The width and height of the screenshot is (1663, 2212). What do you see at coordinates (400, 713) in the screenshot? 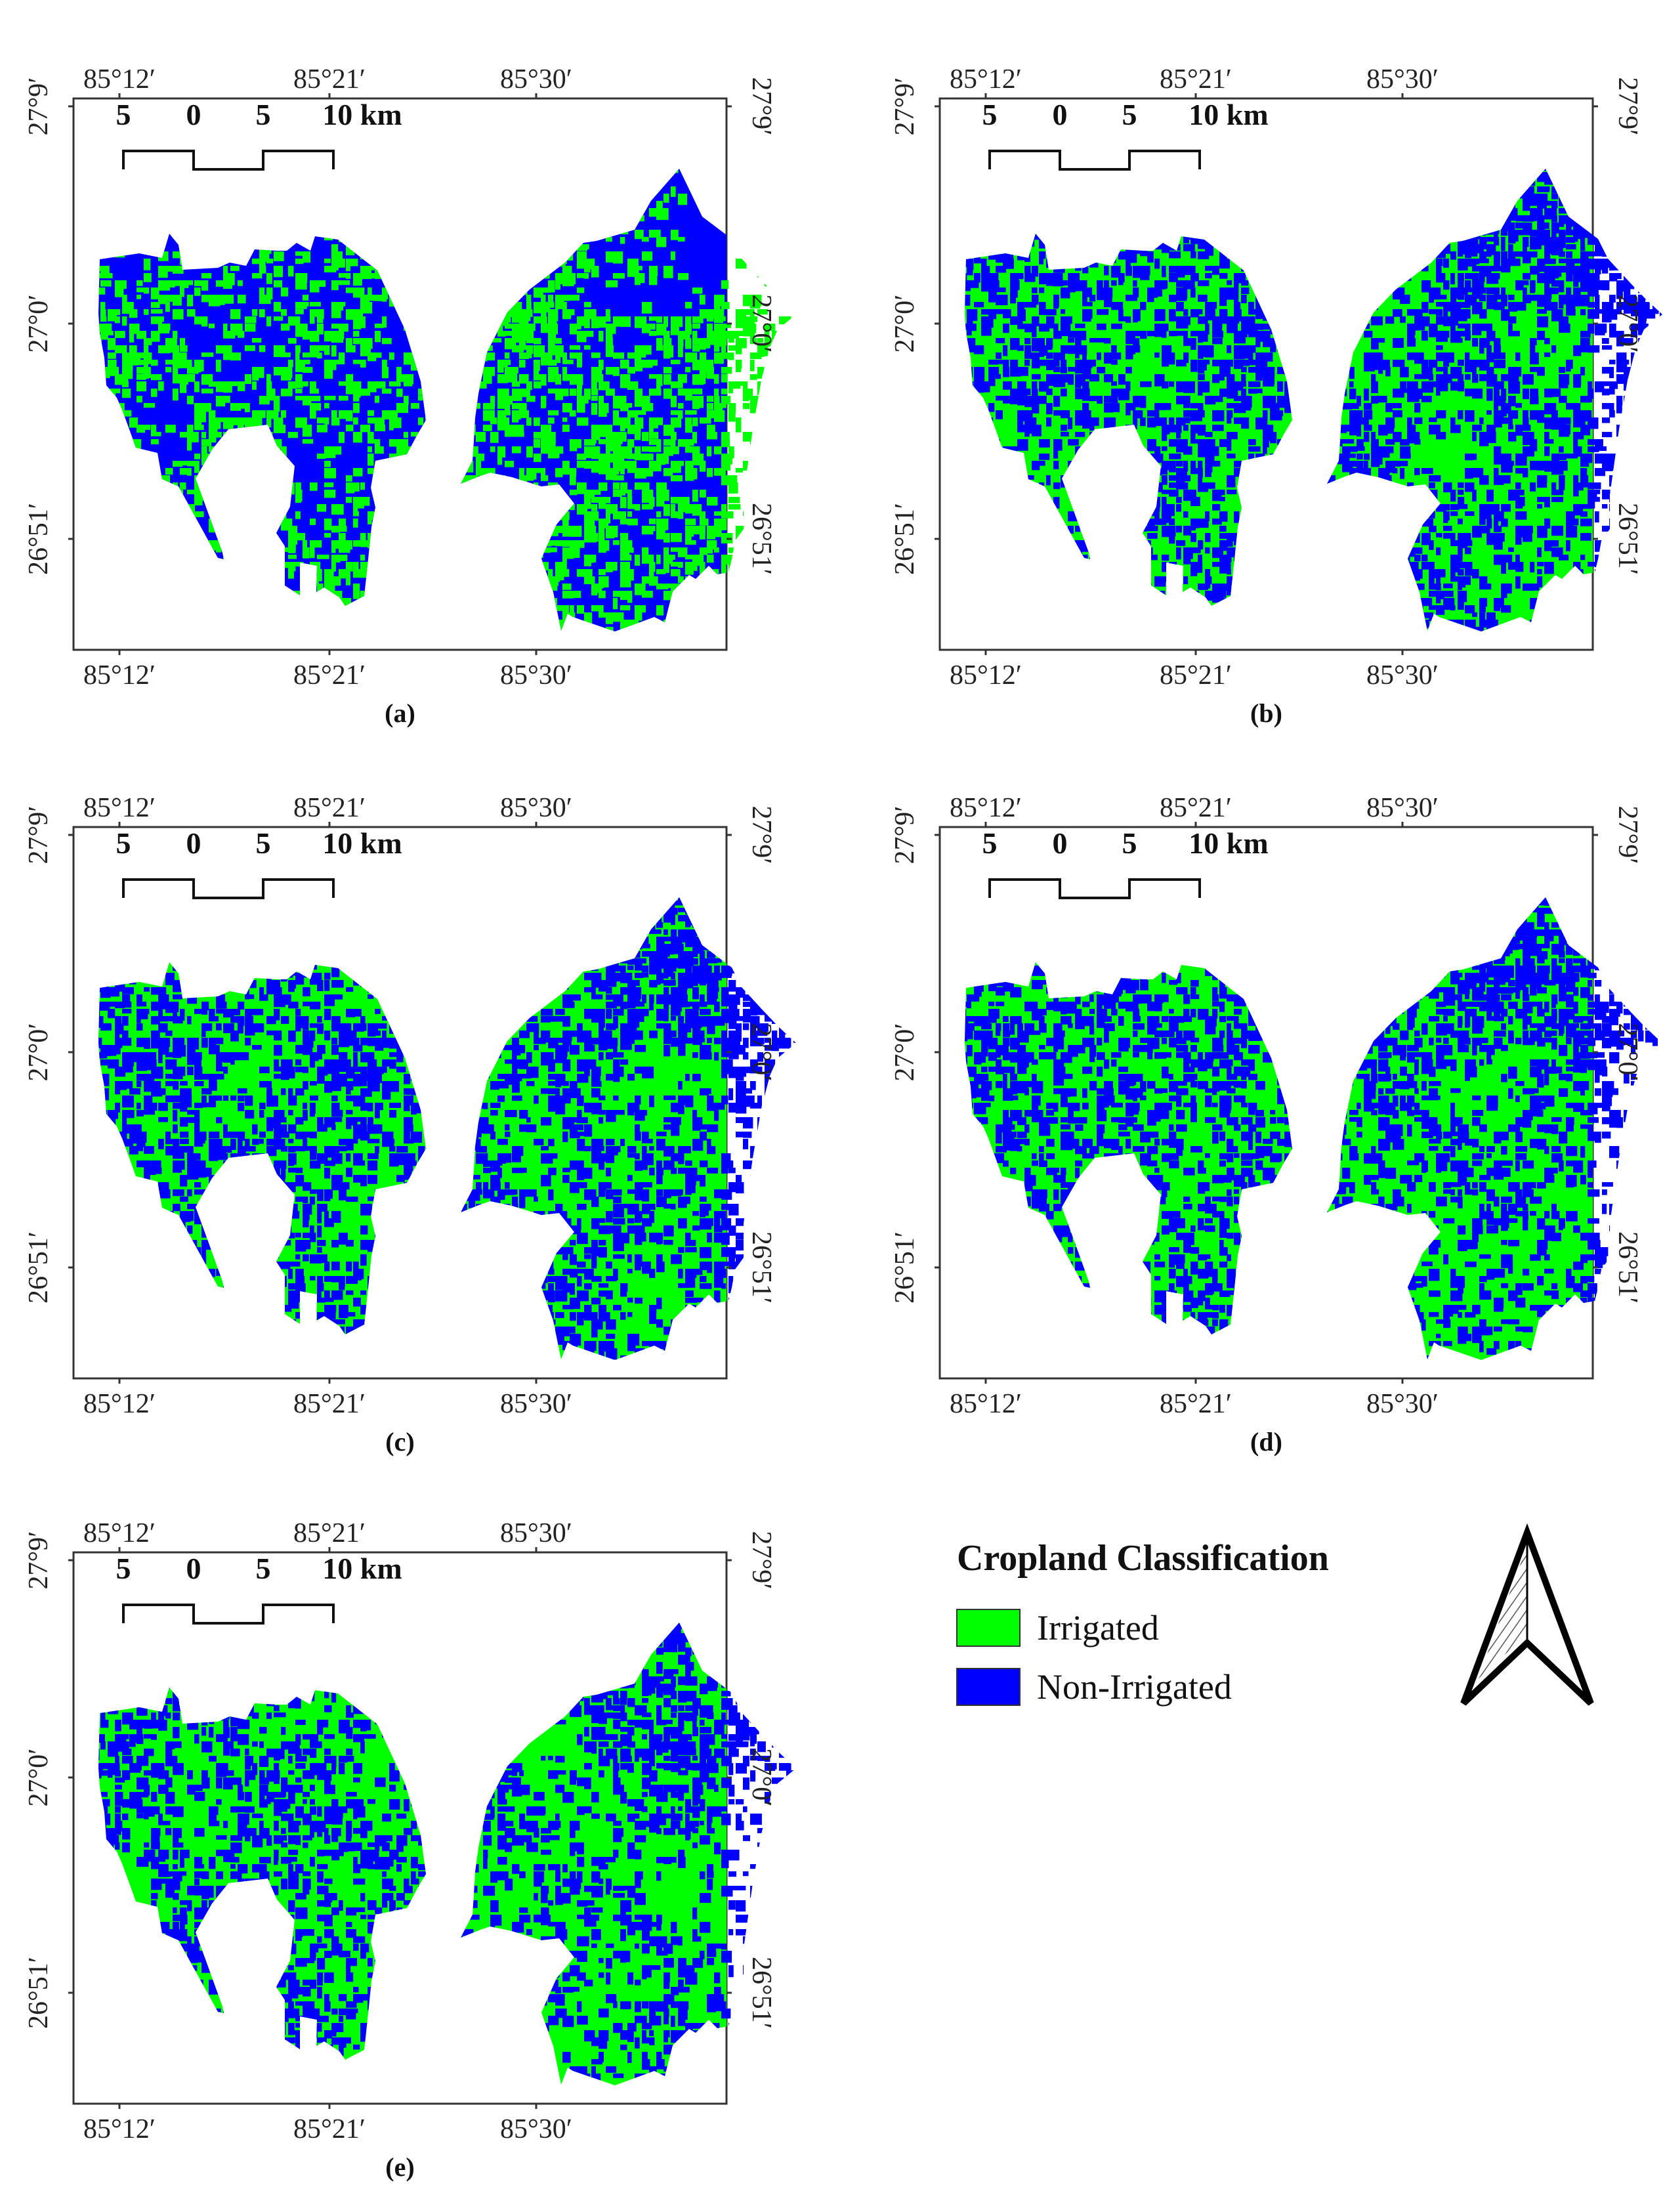
I see `panel-caption: (a)` at bounding box center [400, 713].